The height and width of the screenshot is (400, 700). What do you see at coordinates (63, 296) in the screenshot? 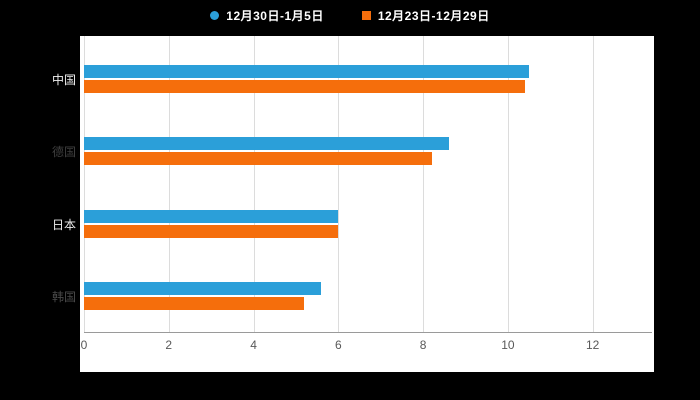
I see `category-label-4: 韩国` at bounding box center [63, 296].